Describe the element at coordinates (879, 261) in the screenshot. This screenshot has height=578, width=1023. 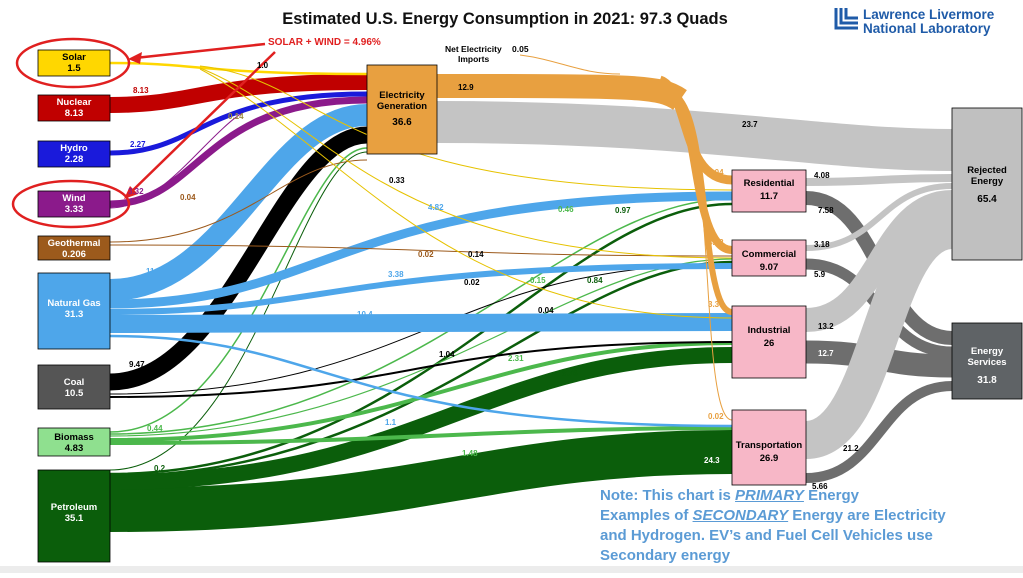
I see `flow-ind-rejected` at that location.